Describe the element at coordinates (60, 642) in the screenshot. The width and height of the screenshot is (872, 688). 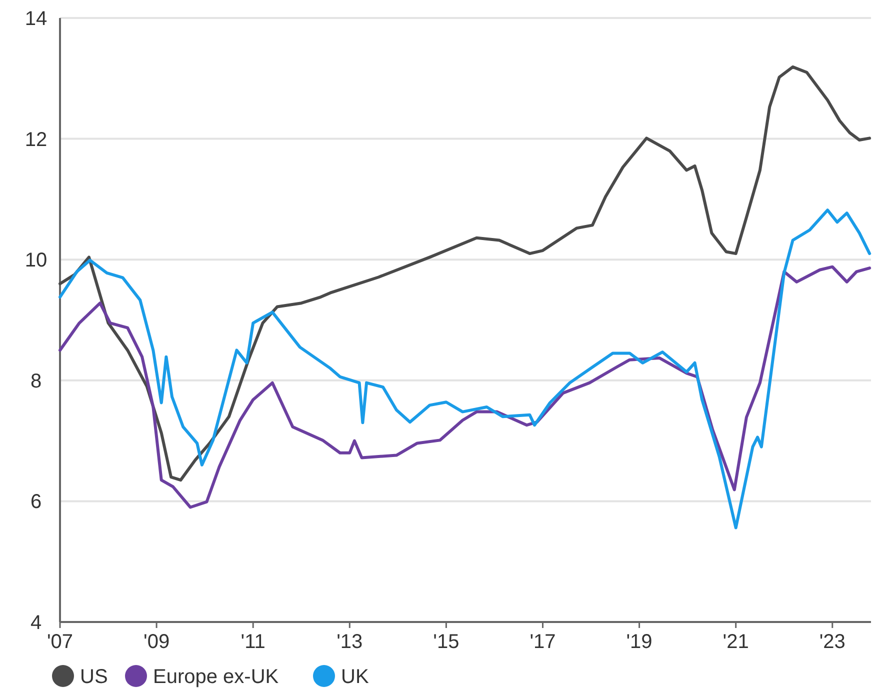
I see `x-tick-label: '07` at that location.